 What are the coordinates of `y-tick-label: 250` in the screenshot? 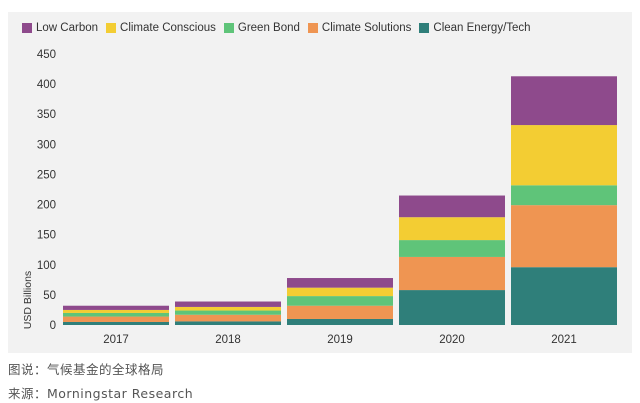 It's located at (46, 175).